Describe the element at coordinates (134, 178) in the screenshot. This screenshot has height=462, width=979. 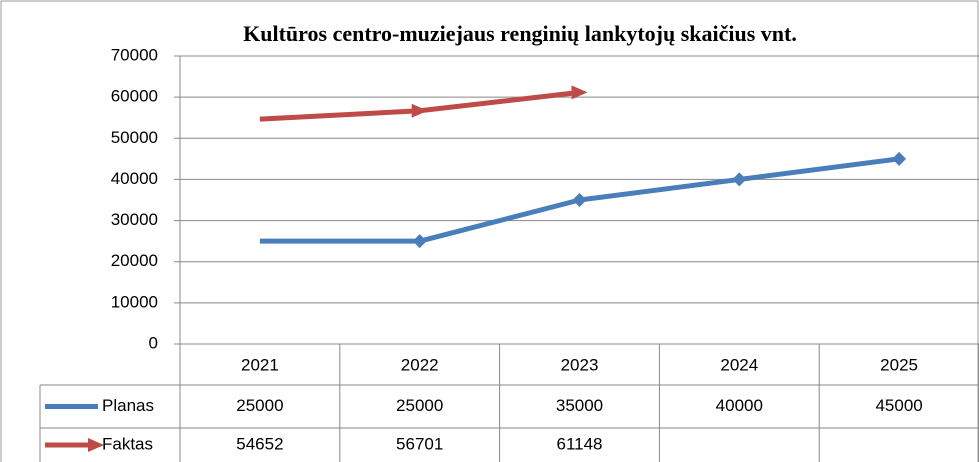
I see `y-tick-label: 40000` at that location.